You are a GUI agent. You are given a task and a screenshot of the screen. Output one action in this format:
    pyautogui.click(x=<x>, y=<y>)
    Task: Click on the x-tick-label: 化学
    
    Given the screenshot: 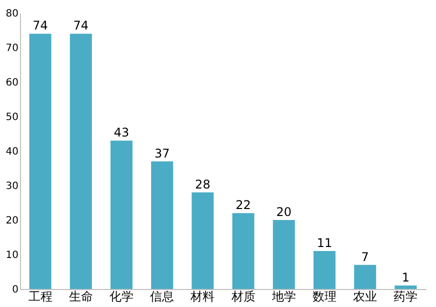 What is the action you would take?
    pyautogui.click(x=122, y=297)
    